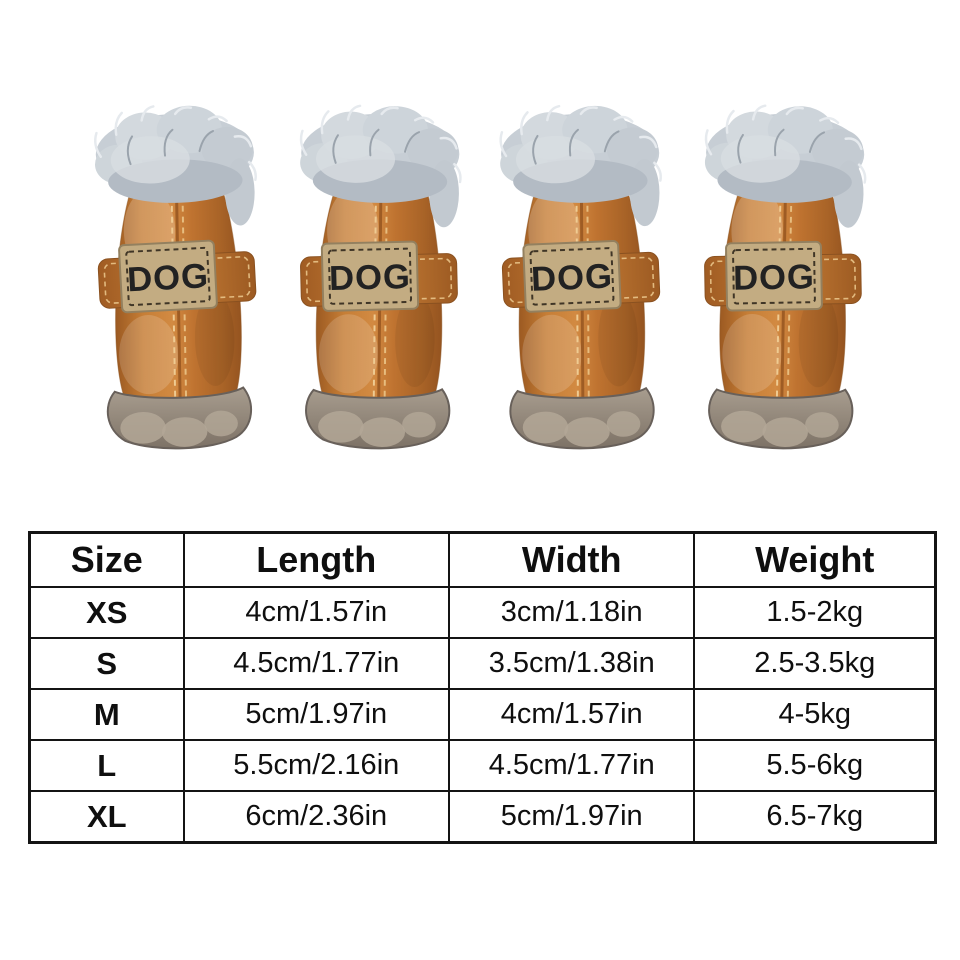 The width and height of the screenshot is (960, 960). I want to click on cell-l-weight: 5.5-6kg, so click(815, 765).